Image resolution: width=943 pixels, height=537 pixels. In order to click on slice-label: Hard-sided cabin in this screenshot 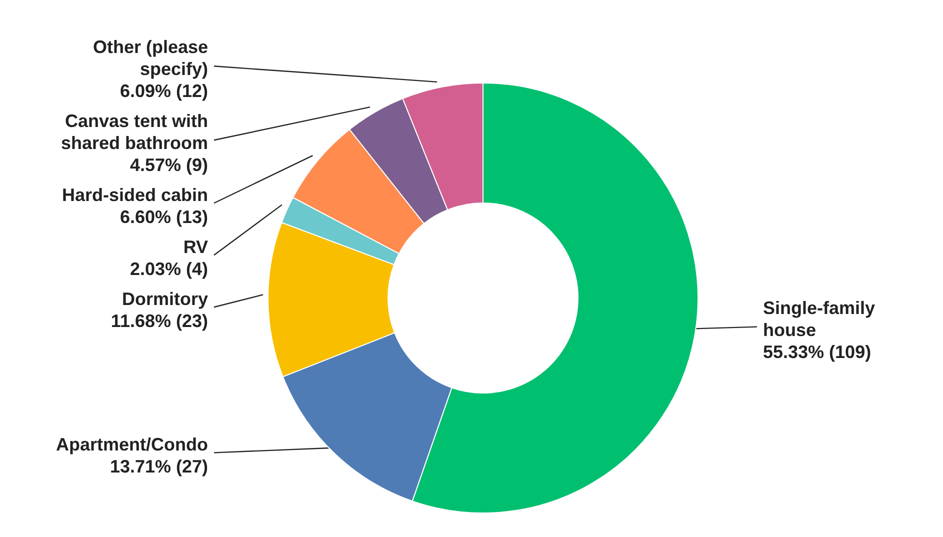, I will do `click(135, 195)`.